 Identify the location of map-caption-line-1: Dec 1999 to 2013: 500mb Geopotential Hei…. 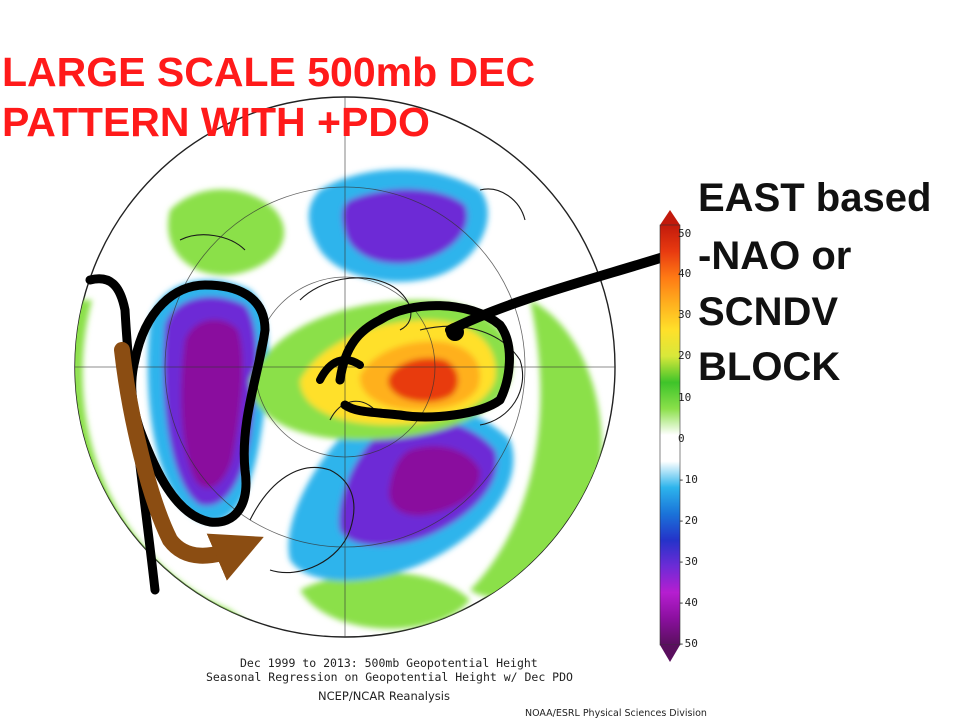
(389, 663).